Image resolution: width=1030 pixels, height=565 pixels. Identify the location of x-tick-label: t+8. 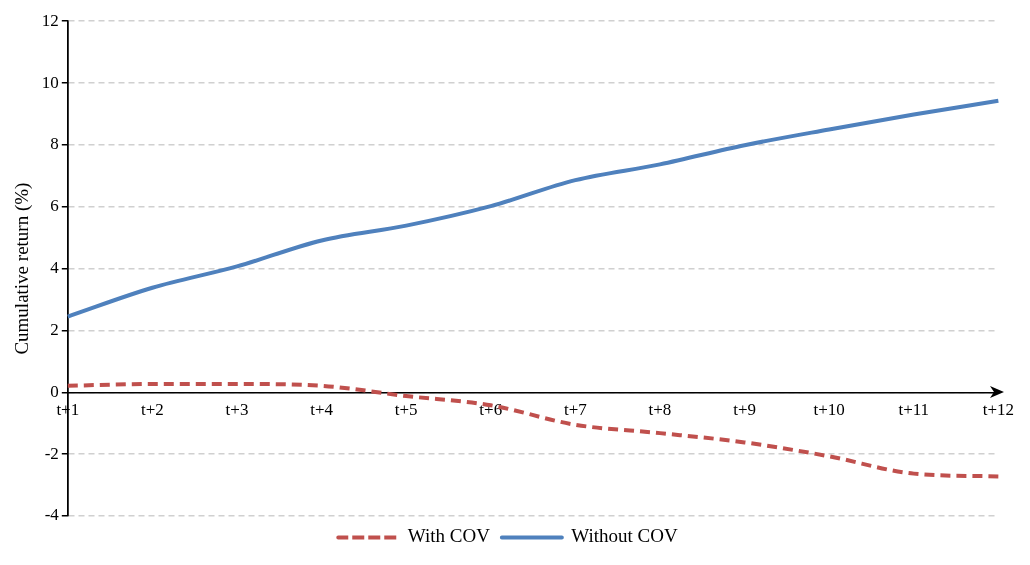
(660, 409).